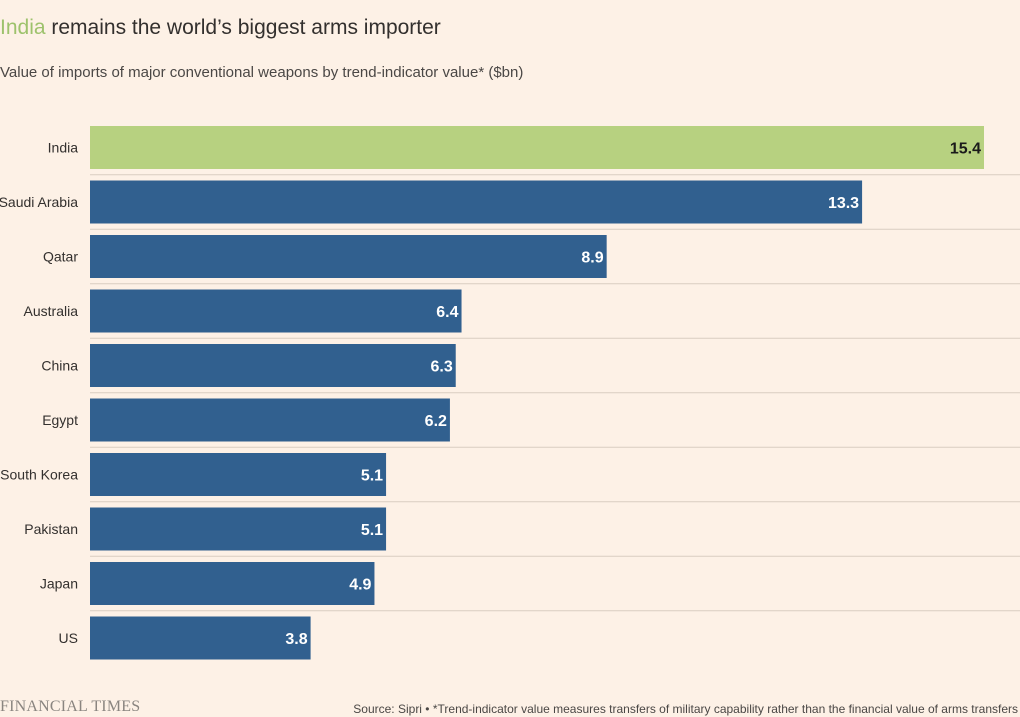 The image size is (1020, 717). I want to click on title-highlight: India, so click(23, 27).